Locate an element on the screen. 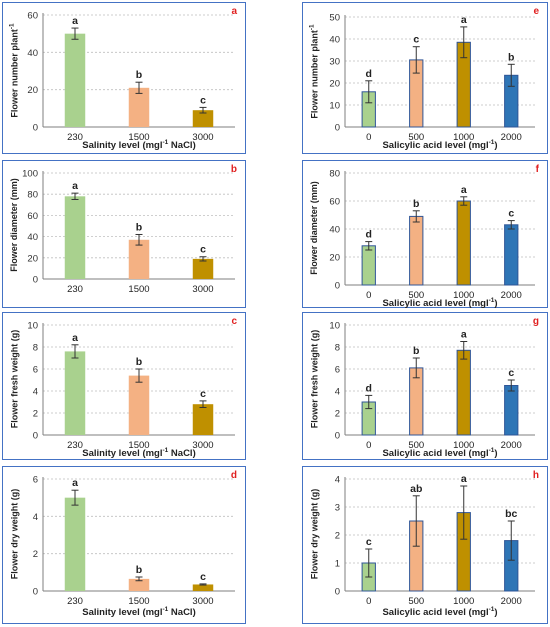 This screenshot has height=627, width=550. y-tick-label: 10 is located at coordinates (32, 326).